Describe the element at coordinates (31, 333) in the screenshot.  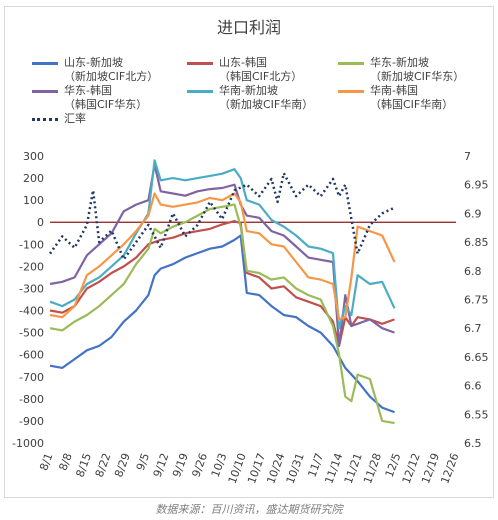
I see `y-left-tick-label: -500` at that location.